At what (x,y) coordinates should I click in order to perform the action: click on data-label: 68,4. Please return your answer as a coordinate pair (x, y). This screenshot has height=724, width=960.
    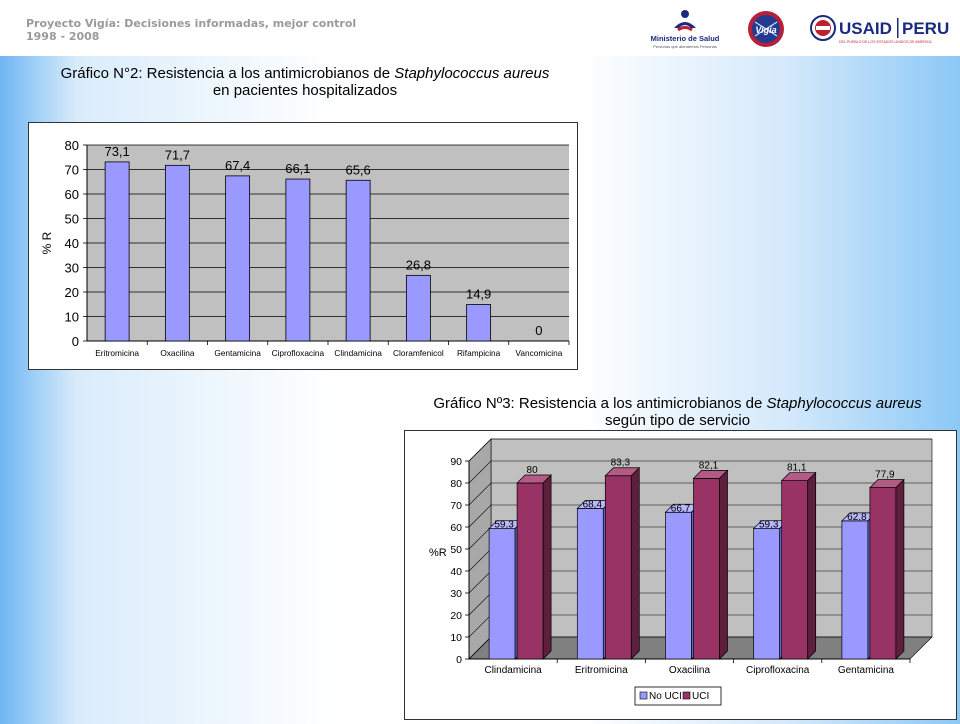
    Looking at the image, I should click on (593, 505).